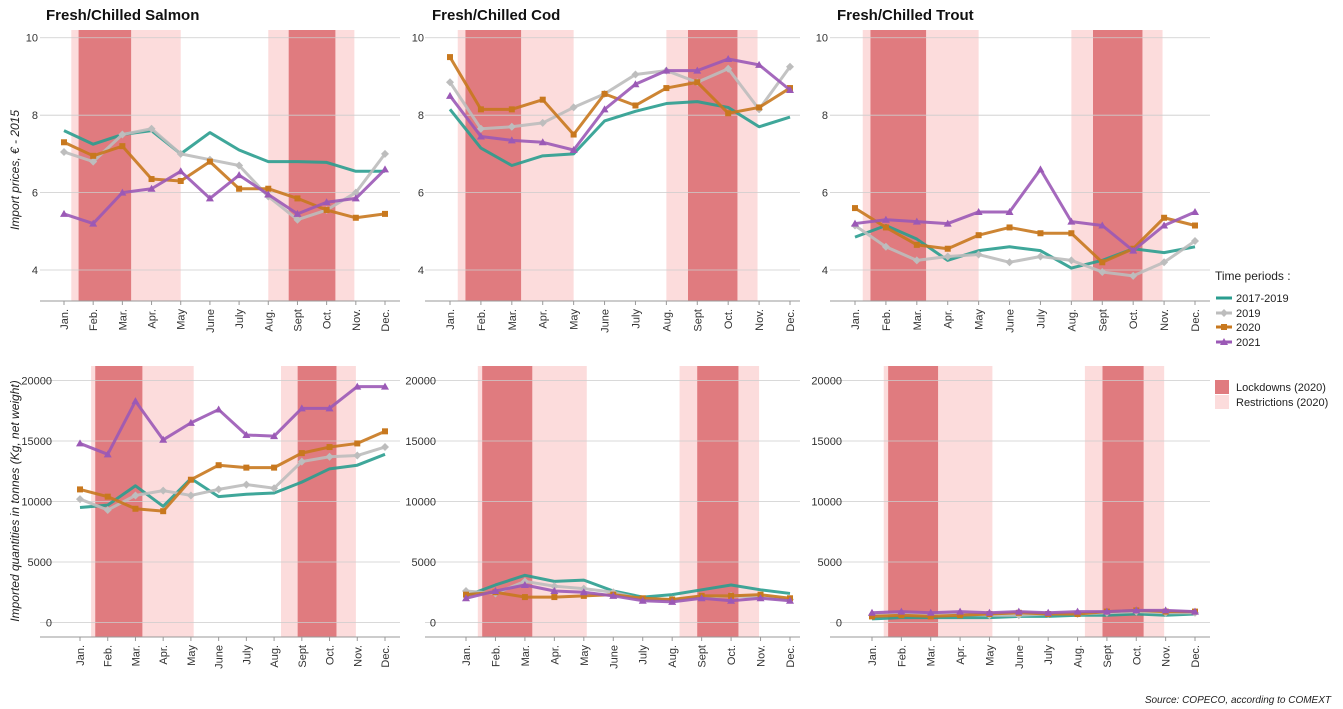 The width and height of the screenshot is (1343, 709). Describe the element at coordinates (298, 320) in the screenshot. I see `x-tick-label: Sept` at that location.